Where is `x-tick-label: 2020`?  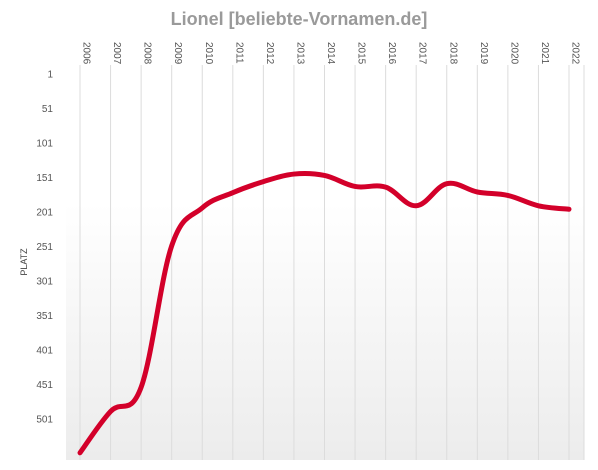 x-tick-label: 2020 is located at coordinates (513, 53).